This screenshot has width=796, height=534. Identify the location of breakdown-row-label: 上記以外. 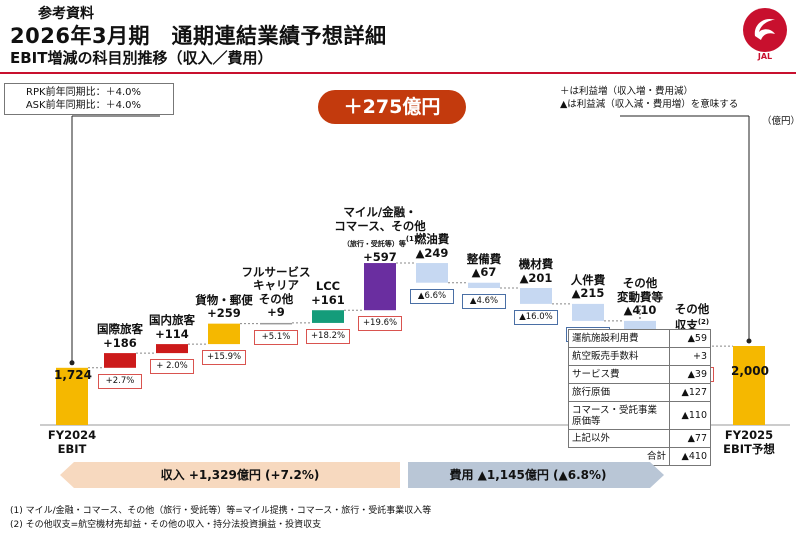
(619, 438).